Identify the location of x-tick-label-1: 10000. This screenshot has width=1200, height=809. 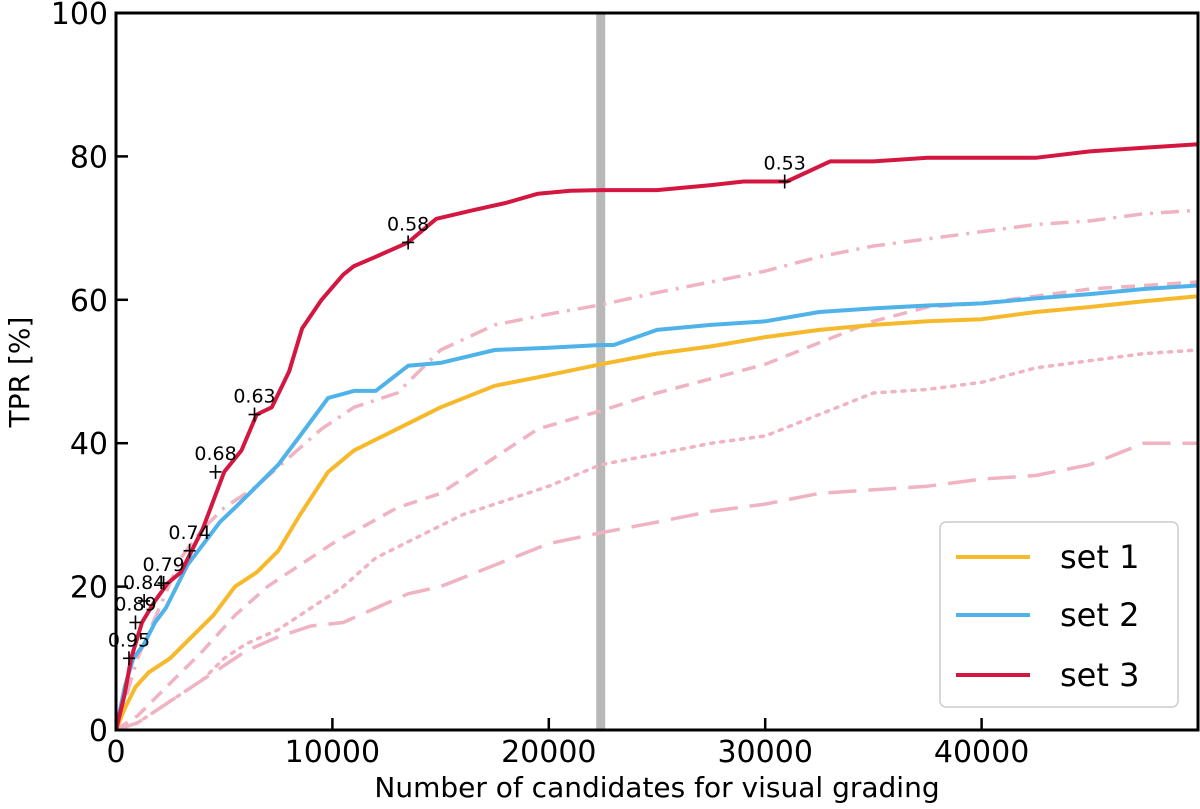
(332, 752).